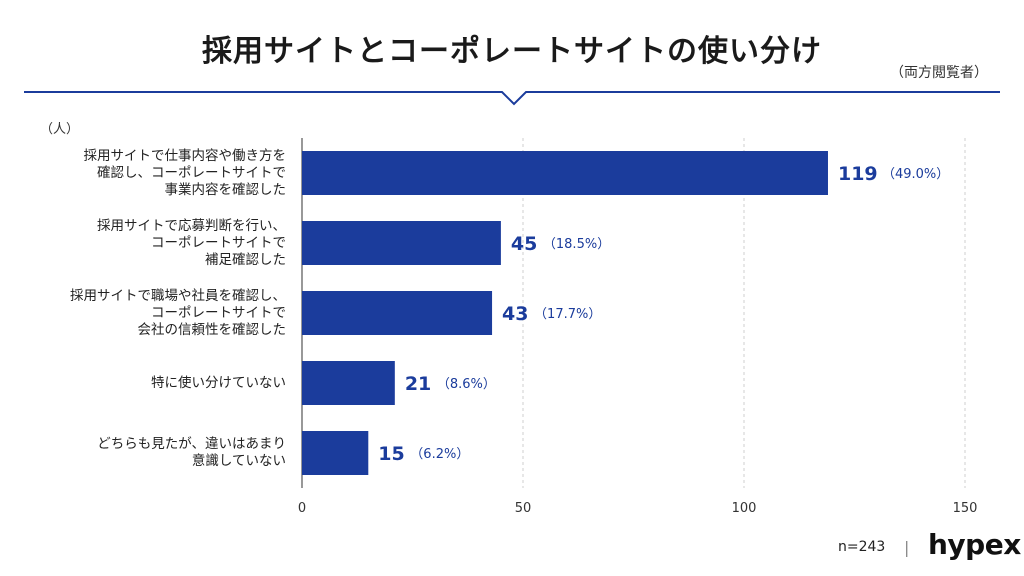 This screenshot has height=576, width=1024. Describe the element at coordinates (391, 454) in the screenshot. I see `value-label: 15` at that location.